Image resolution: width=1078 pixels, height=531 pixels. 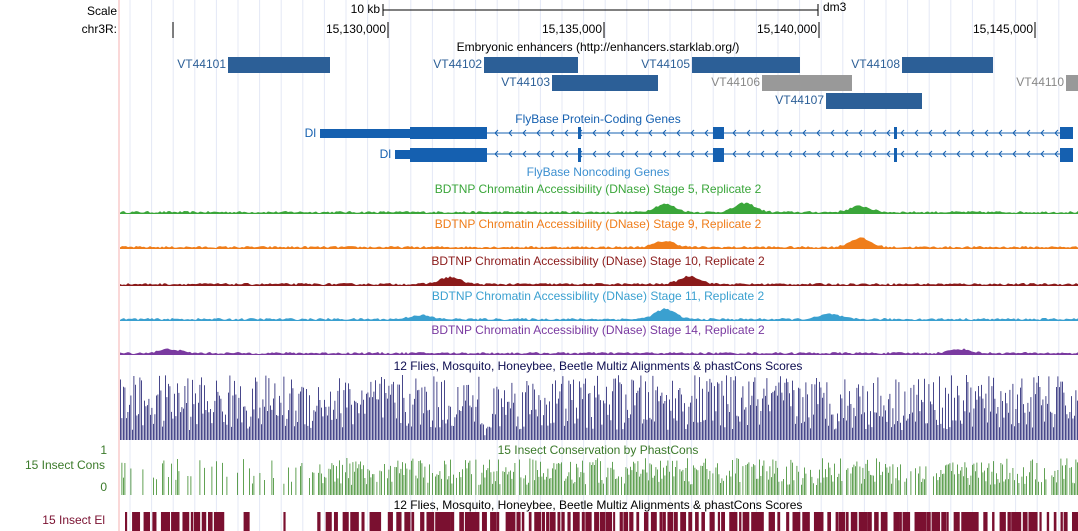 What do you see at coordinates (735, 82) in the screenshot?
I see `enhancer-label: VT44106` at bounding box center [735, 82].